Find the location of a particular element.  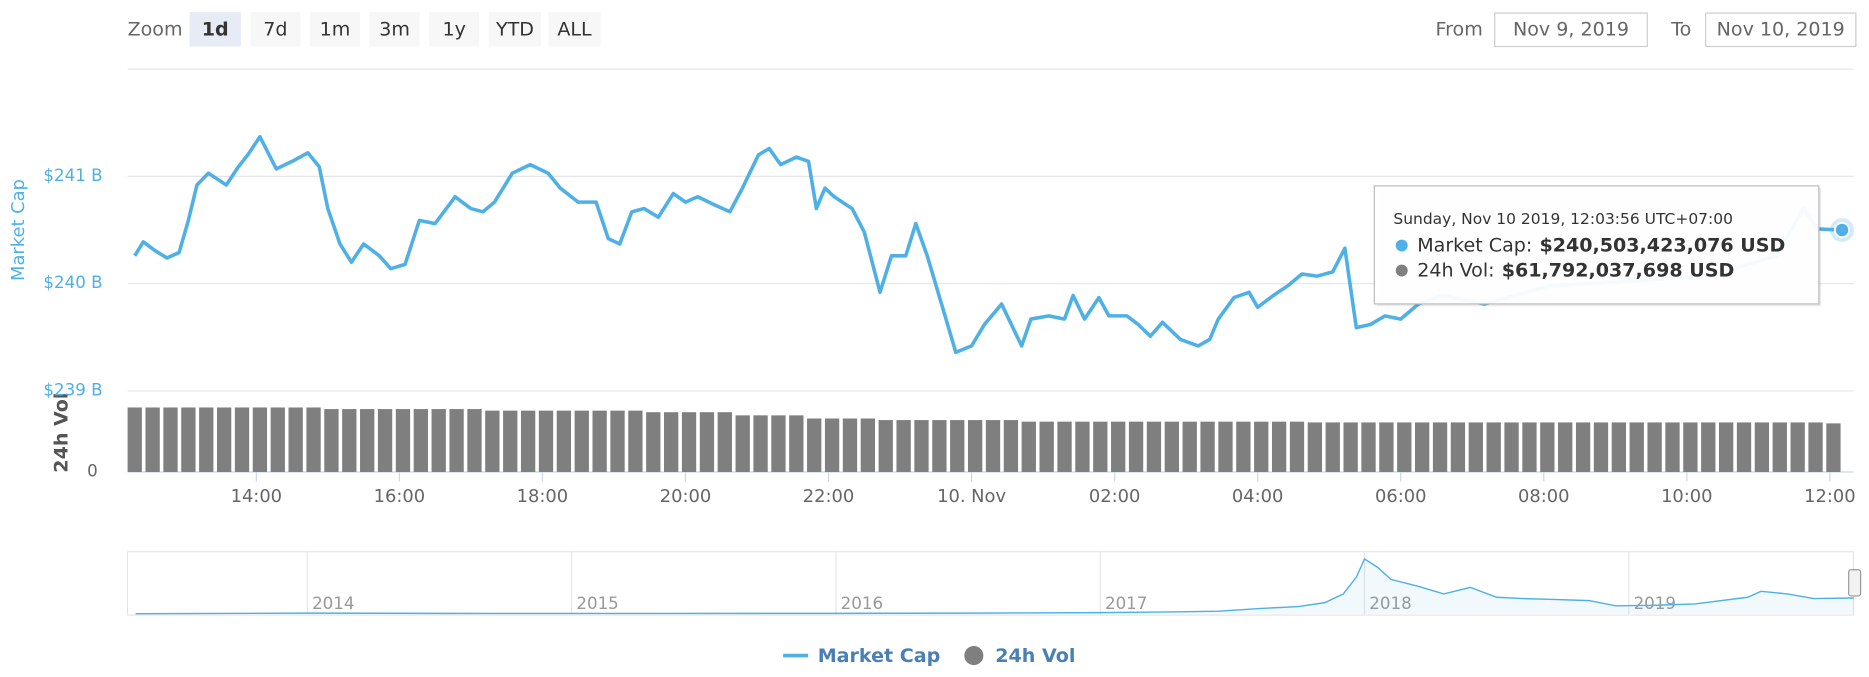

from-label: From is located at coordinates (1459, 29).